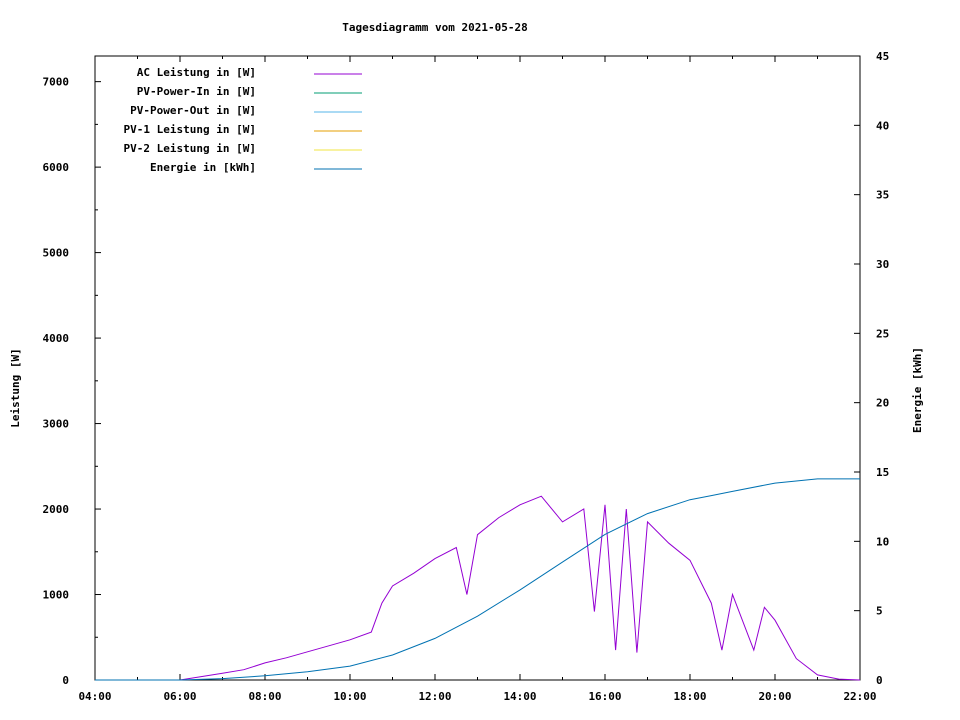 This screenshot has height=720, width=960. Describe the element at coordinates (519, 696) in the screenshot. I see `x-tick-label: 14:00` at that location.